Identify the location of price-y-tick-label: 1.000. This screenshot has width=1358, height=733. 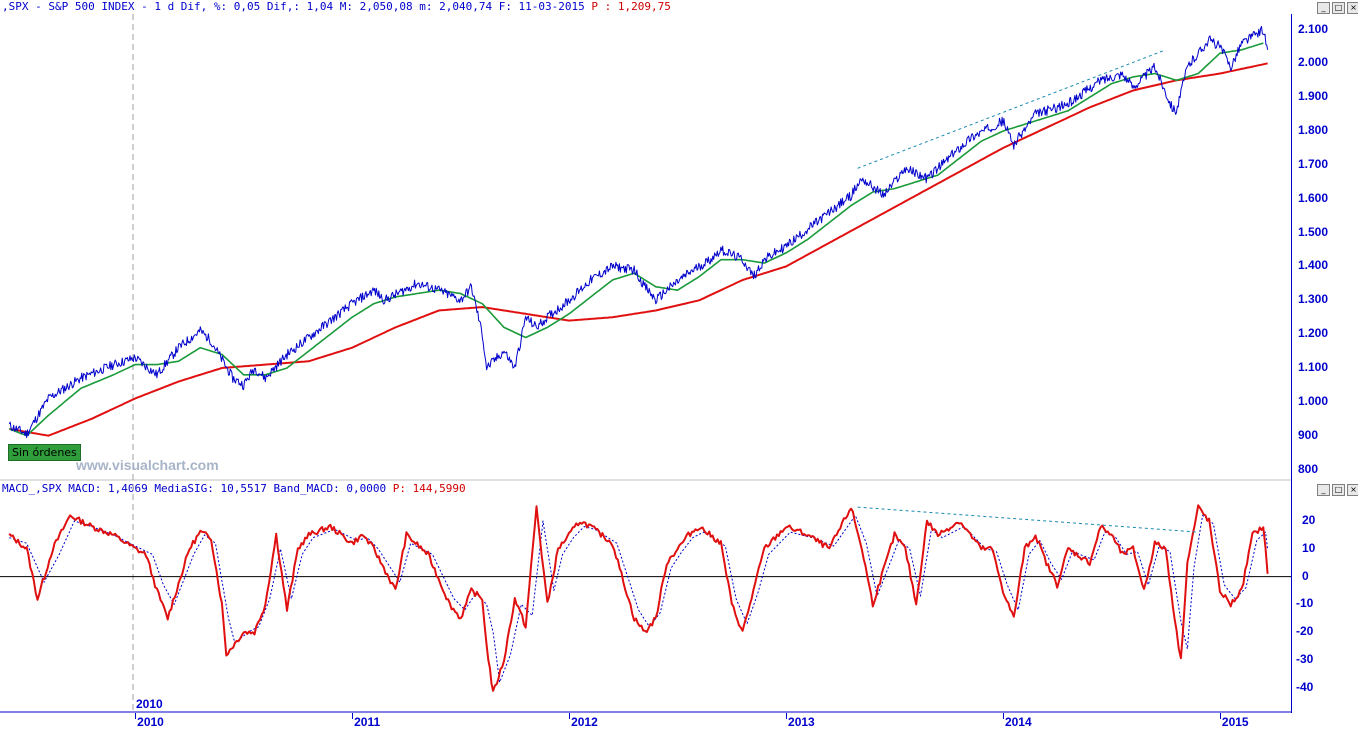
(1313, 400).